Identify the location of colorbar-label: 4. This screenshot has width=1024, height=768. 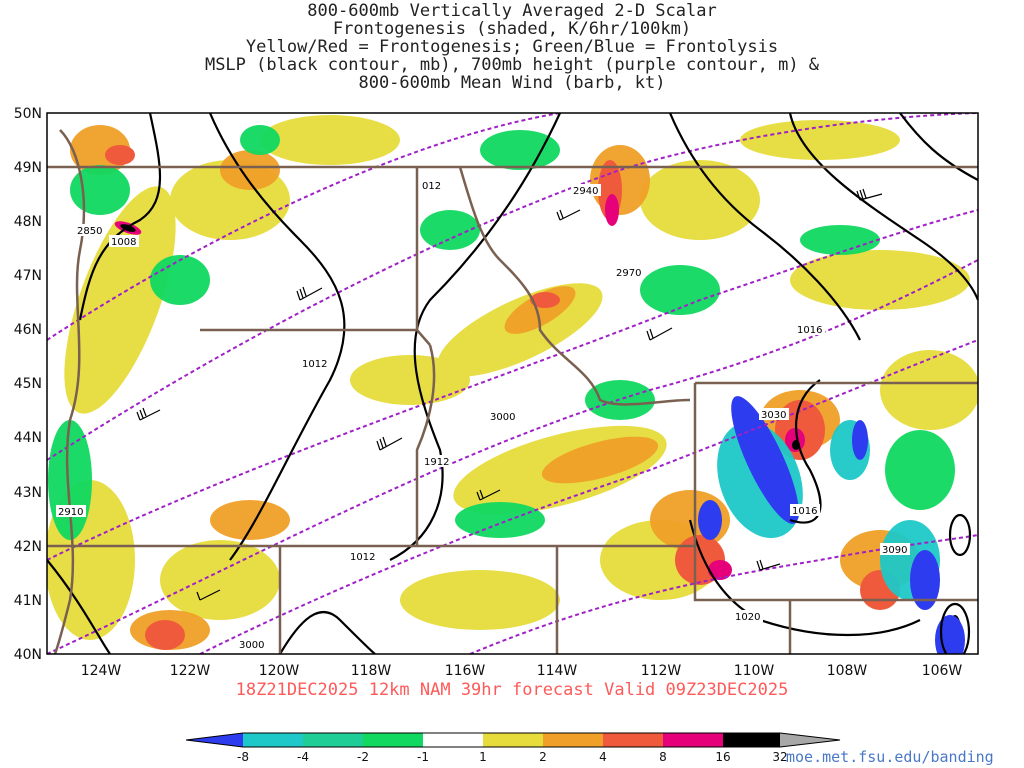
(603, 757).